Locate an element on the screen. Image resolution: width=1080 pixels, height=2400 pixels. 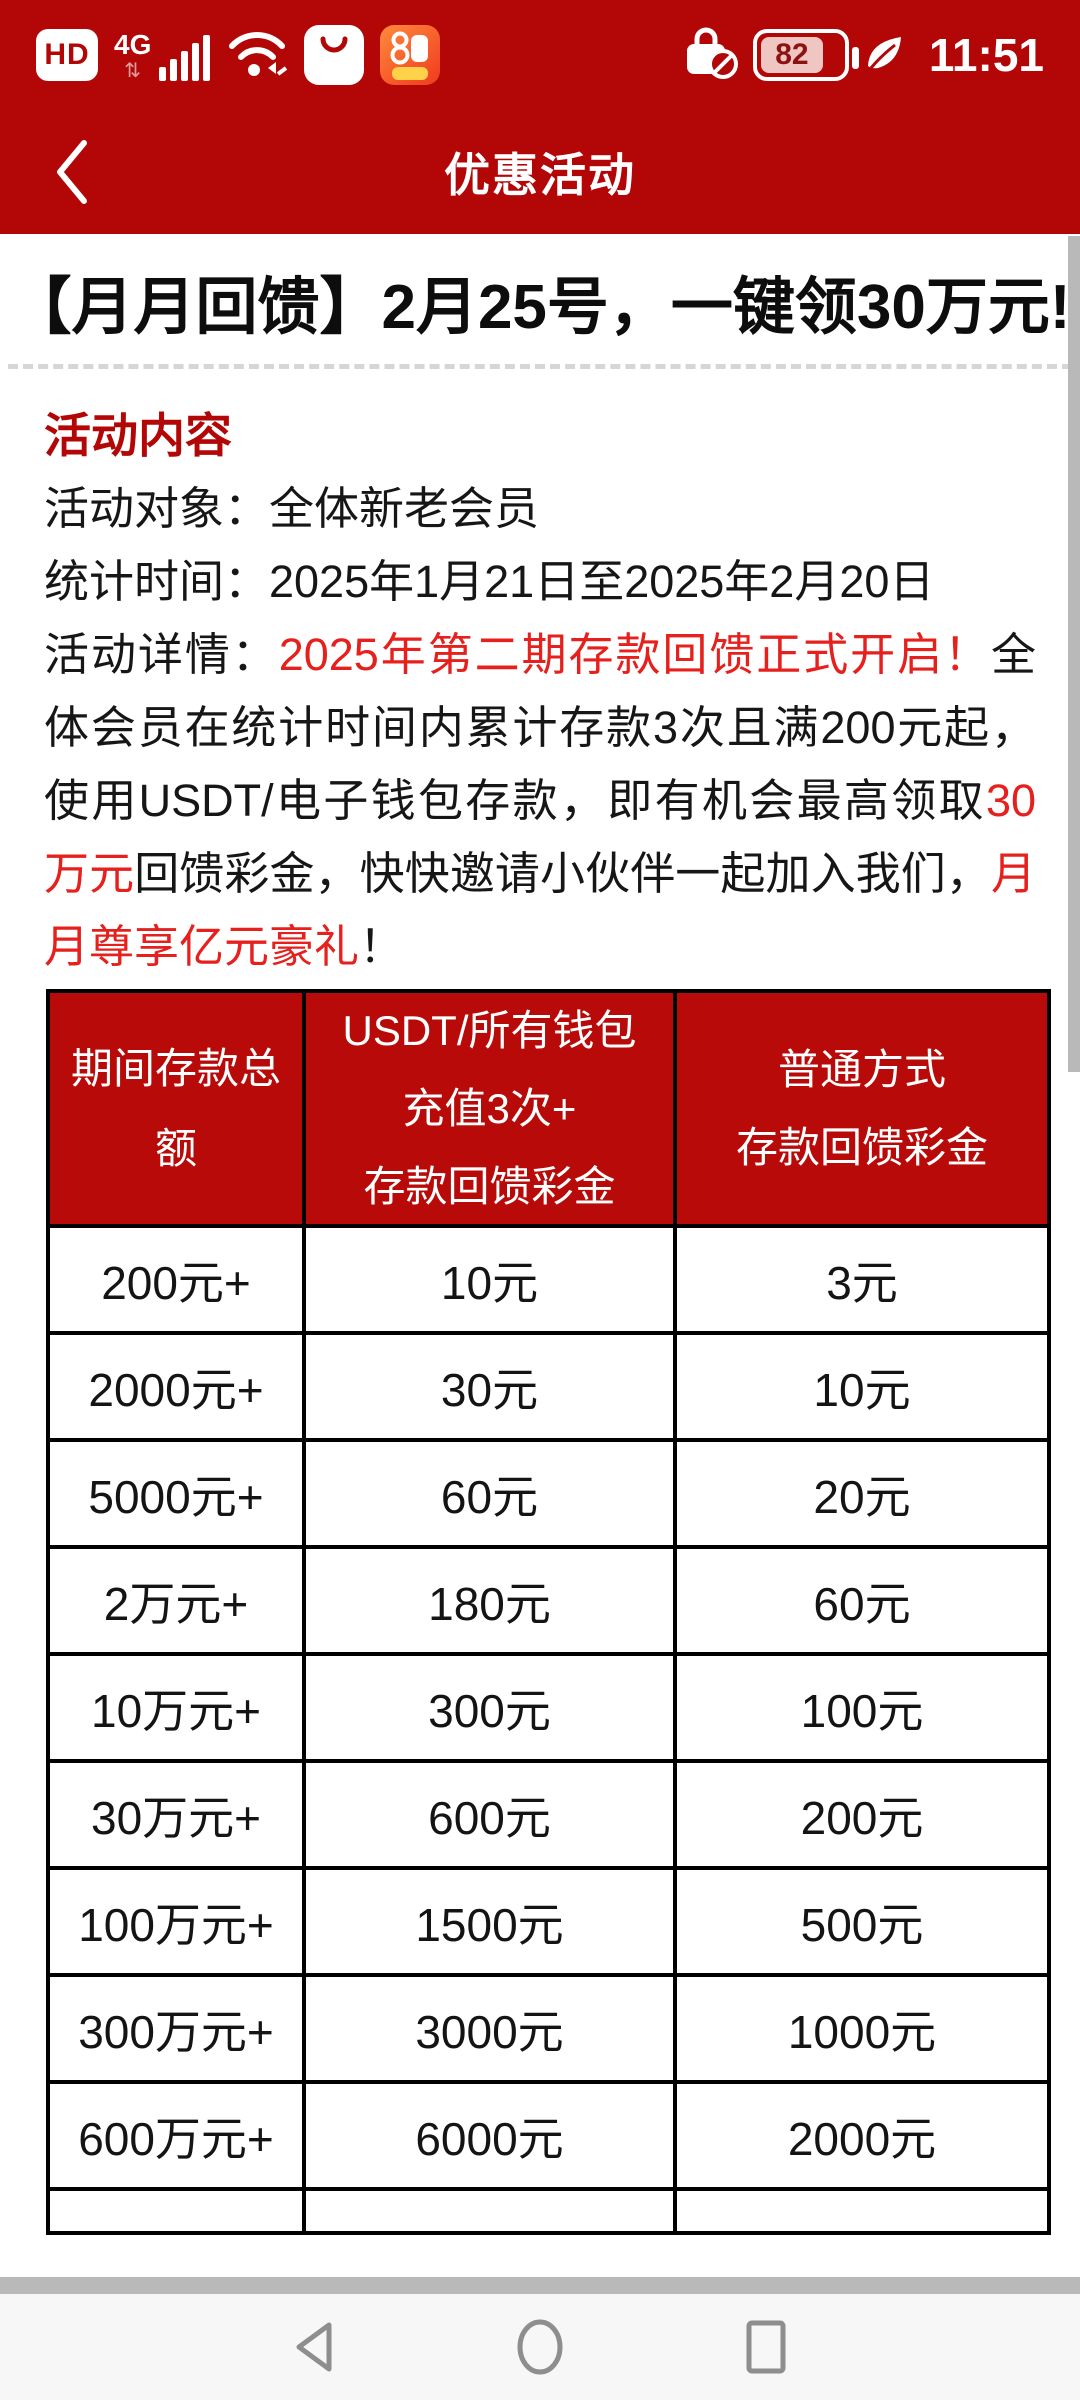
cell-tier: 2万元+ is located at coordinates (176, 1600).